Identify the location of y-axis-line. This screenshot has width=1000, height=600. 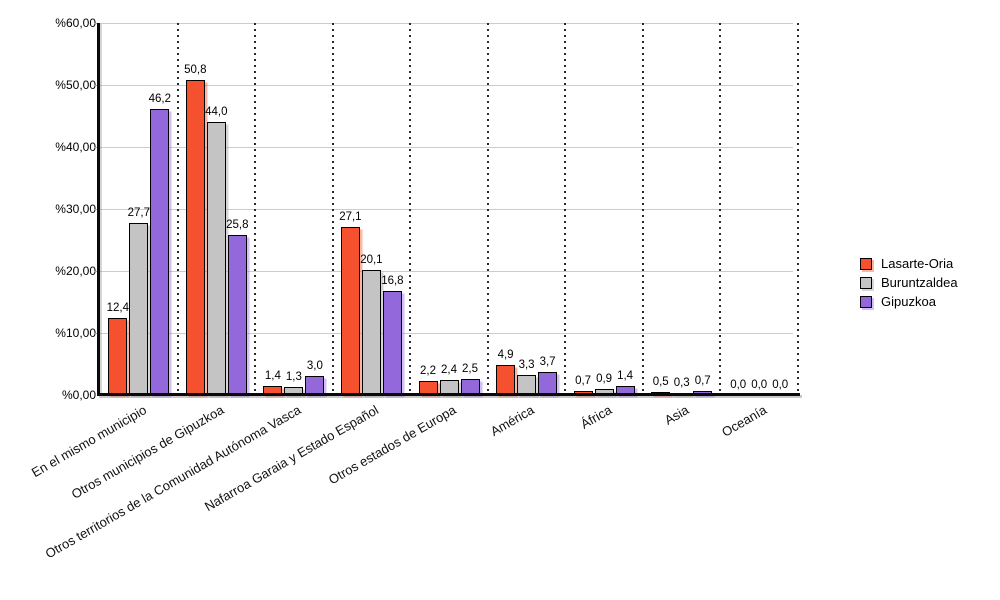
(98, 209).